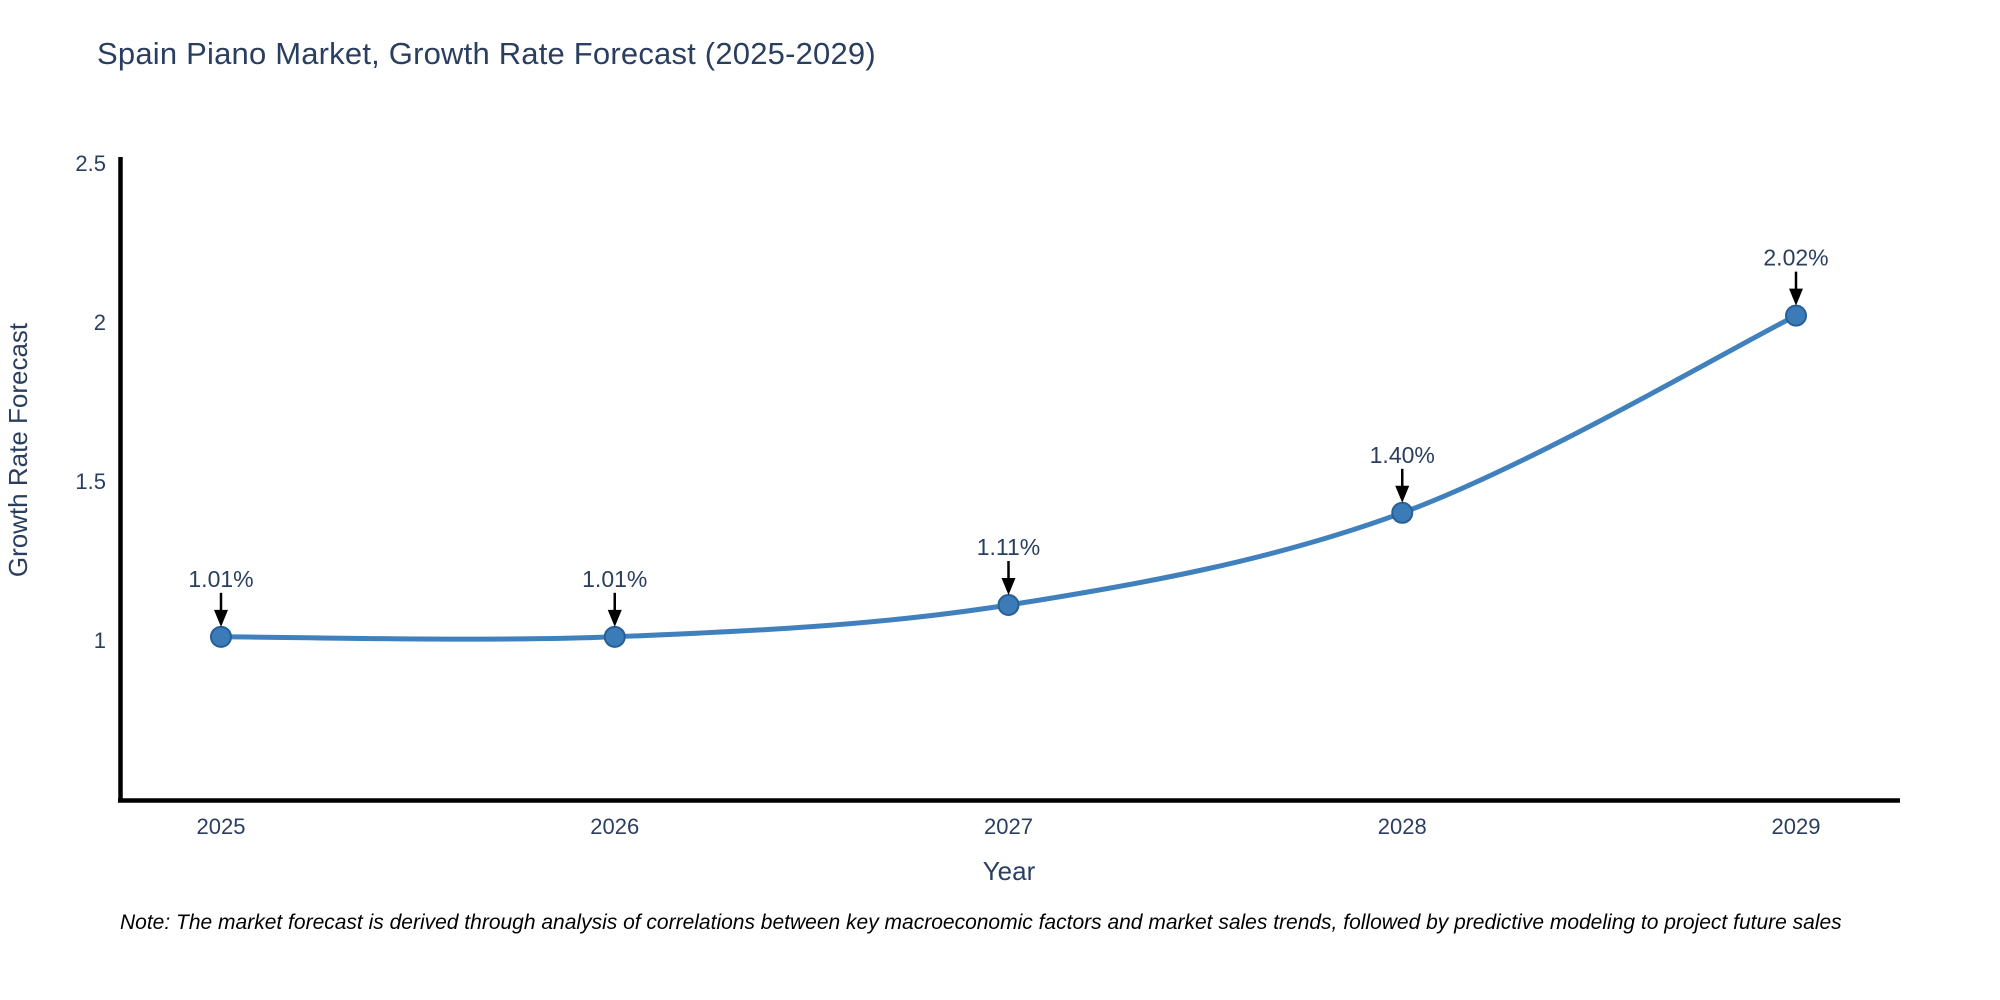 The width and height of the screenshot is (2000, 1000). What do you see at coordinates (90, 163) in the screenshot?
I see `y-tick-label: 2.5` at bounding box center [90, 163].